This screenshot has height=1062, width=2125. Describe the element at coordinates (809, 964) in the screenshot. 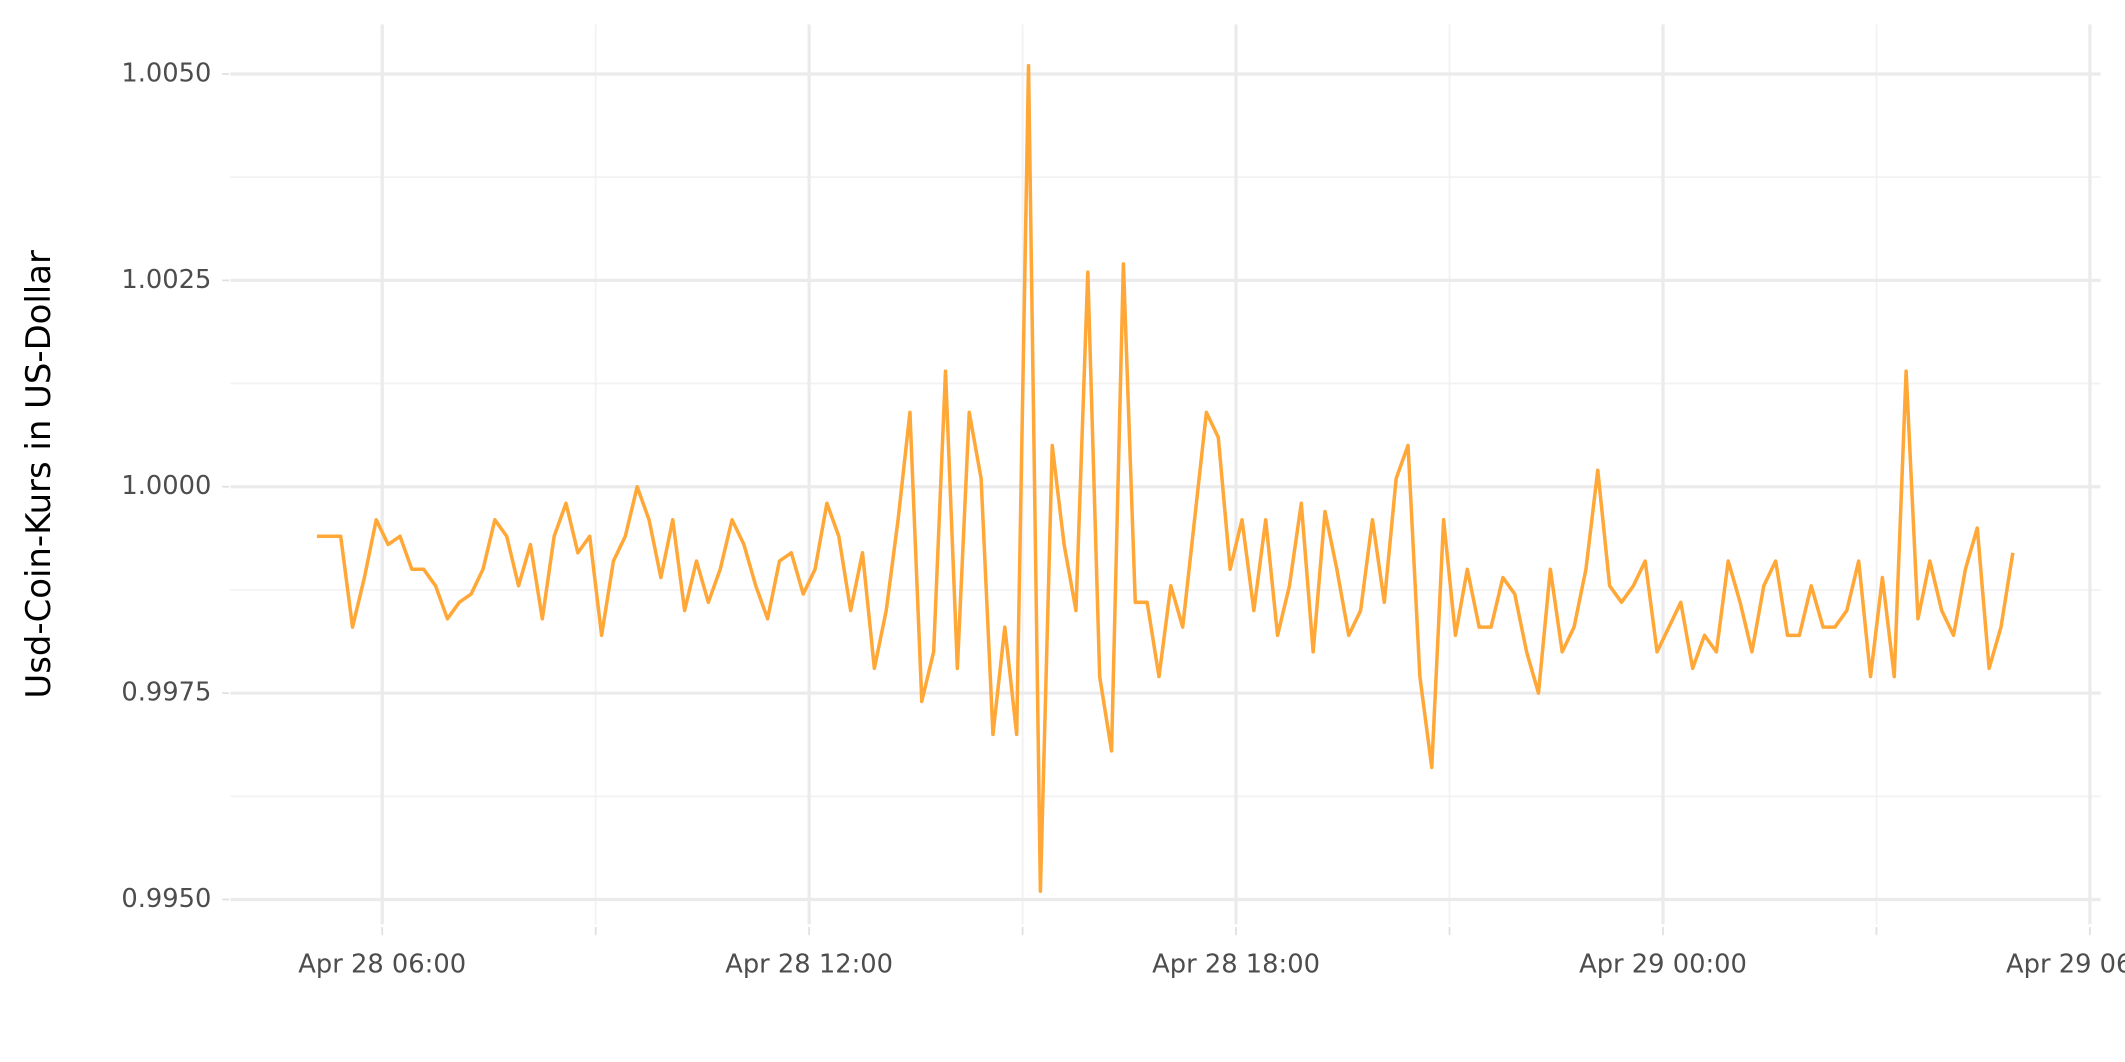

I see `x-tick-label: Apr 28 12:00` at that location.